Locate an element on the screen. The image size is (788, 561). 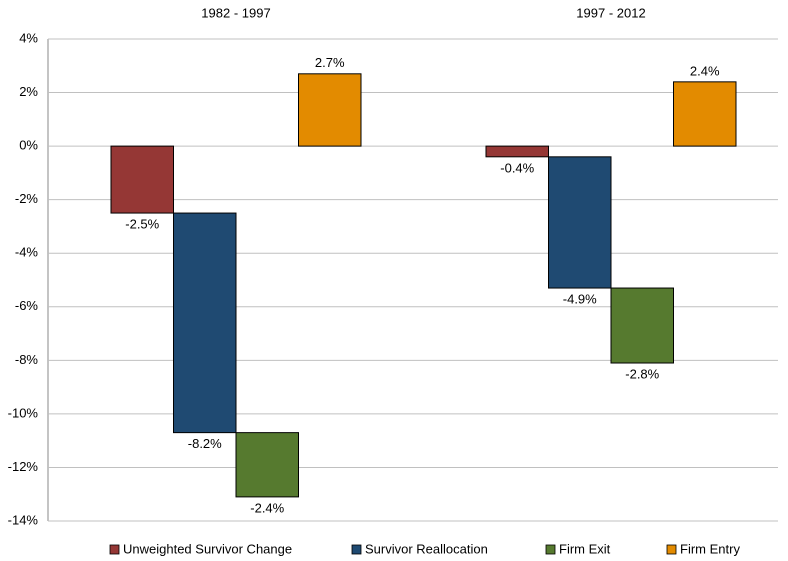
y-tick-label: 2% is located at coordinates (28, 91).